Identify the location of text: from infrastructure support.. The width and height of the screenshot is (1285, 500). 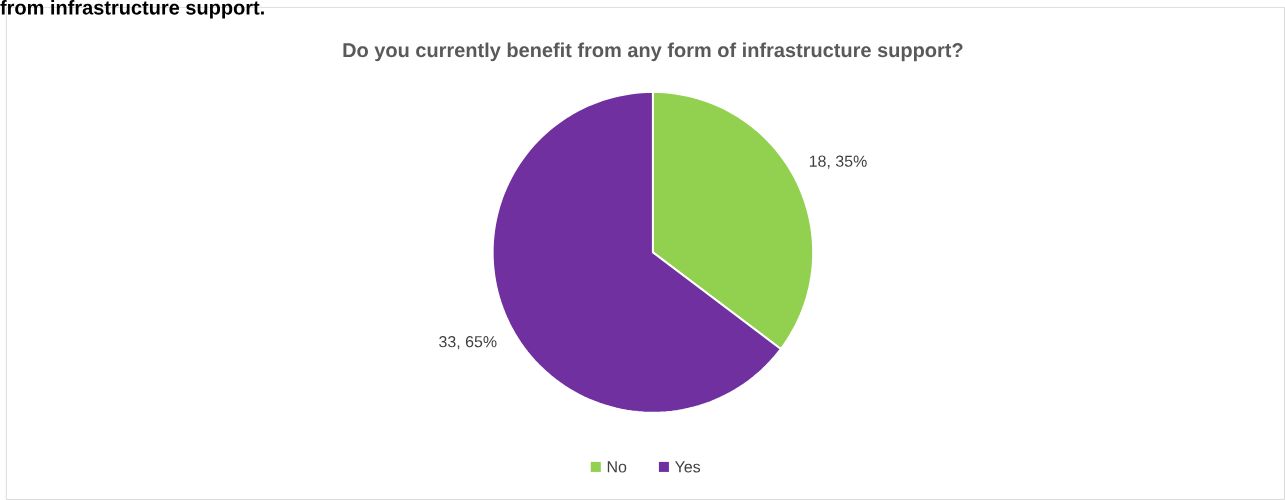
(132, 9).